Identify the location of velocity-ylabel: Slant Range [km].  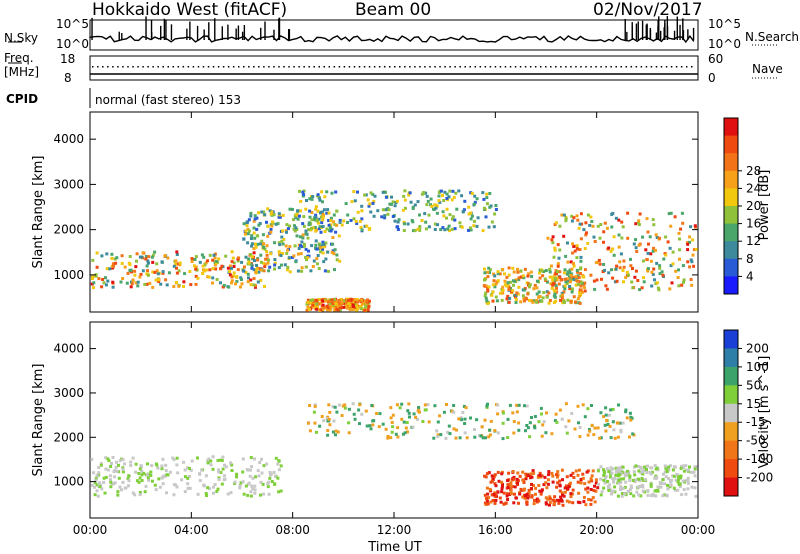
(38, 420).